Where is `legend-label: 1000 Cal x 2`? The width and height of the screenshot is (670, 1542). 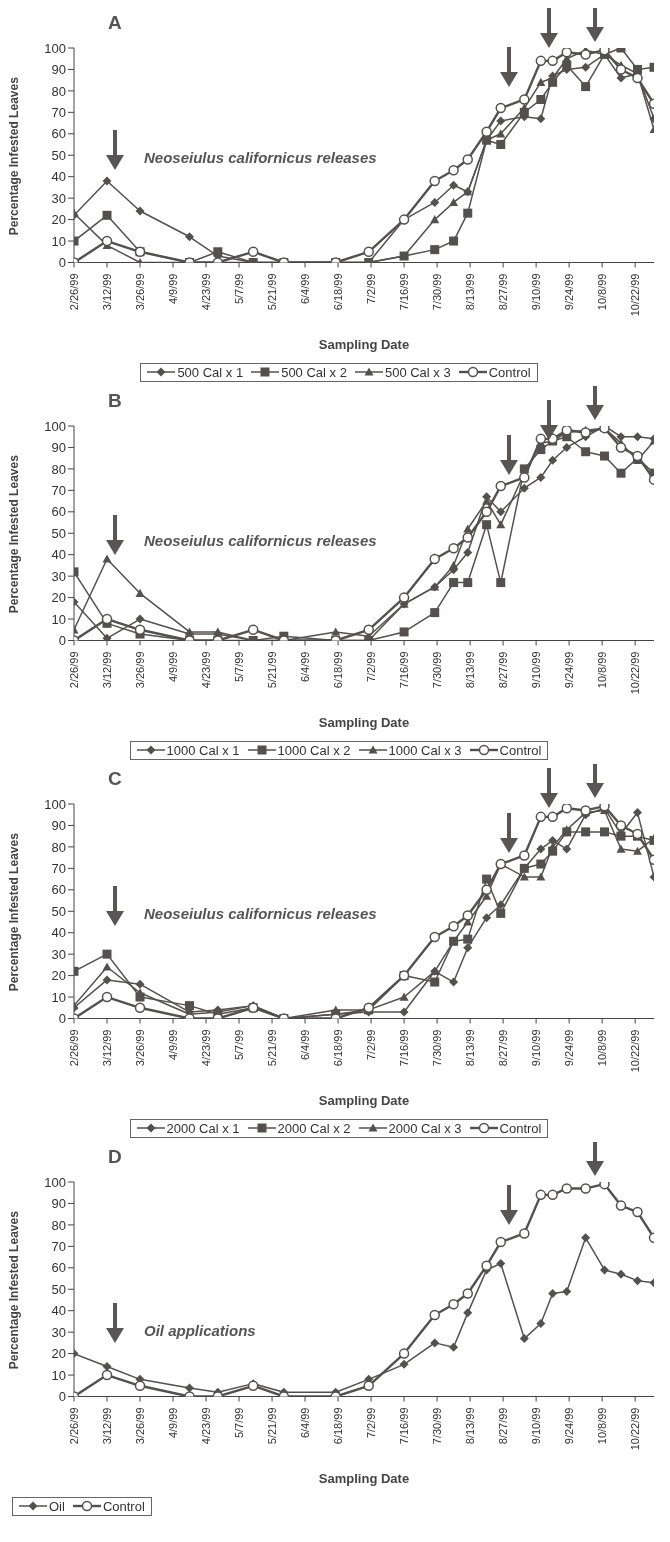 legend-label: 1000 Cal x 2 is located at coordinates (314, 750).